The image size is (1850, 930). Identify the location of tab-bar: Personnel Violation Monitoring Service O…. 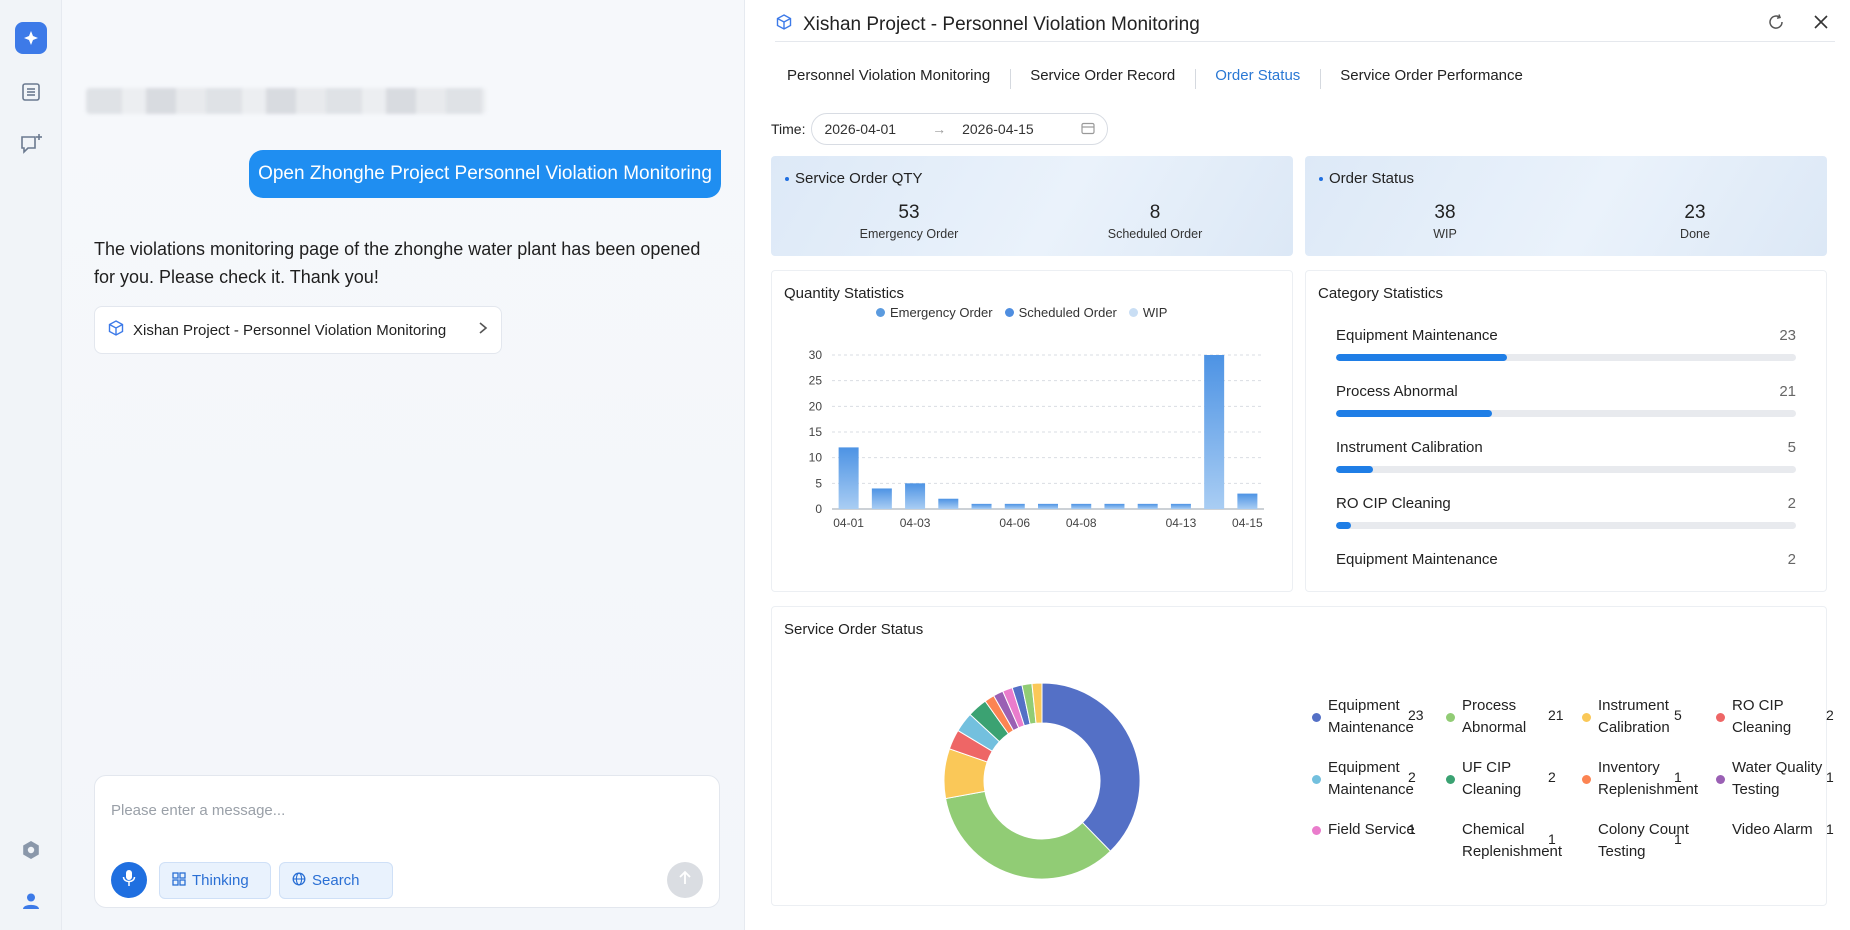
(1155, 75).